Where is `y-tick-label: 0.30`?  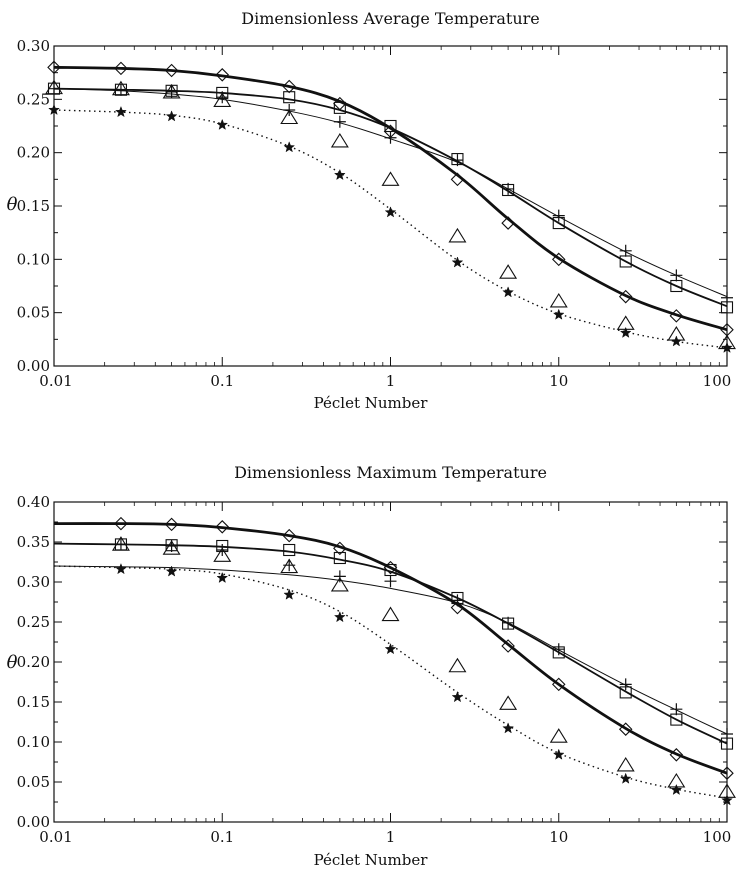
y-tick-label: 0.30 is located at coordinates (33, 46).